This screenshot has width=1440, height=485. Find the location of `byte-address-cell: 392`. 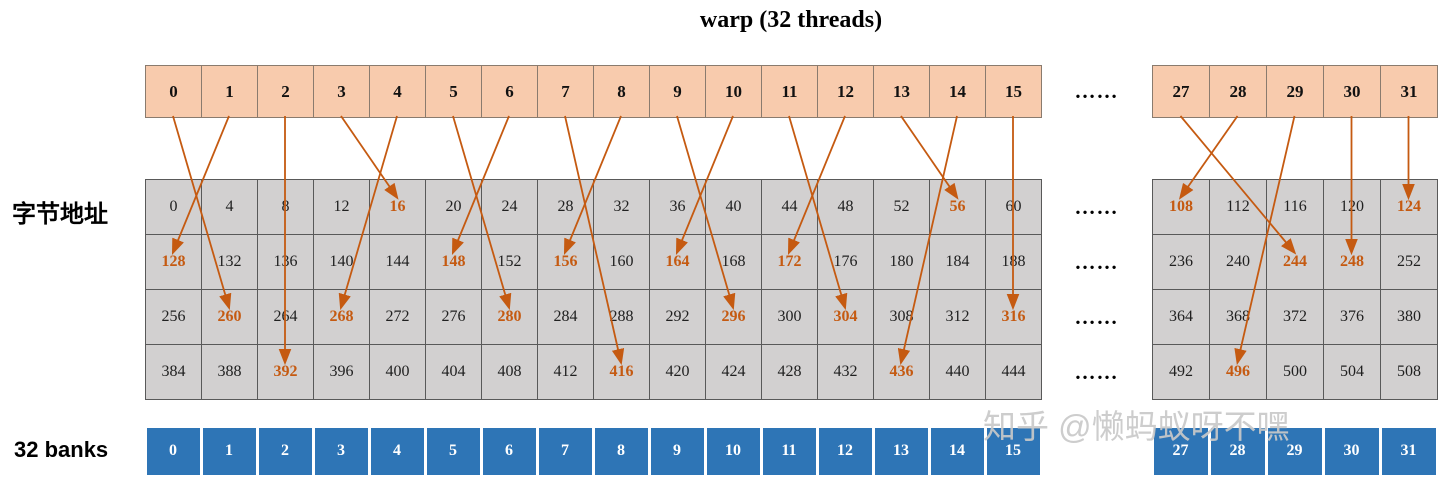

byte-address-cell: 392 is located at coordinates (285, 372).